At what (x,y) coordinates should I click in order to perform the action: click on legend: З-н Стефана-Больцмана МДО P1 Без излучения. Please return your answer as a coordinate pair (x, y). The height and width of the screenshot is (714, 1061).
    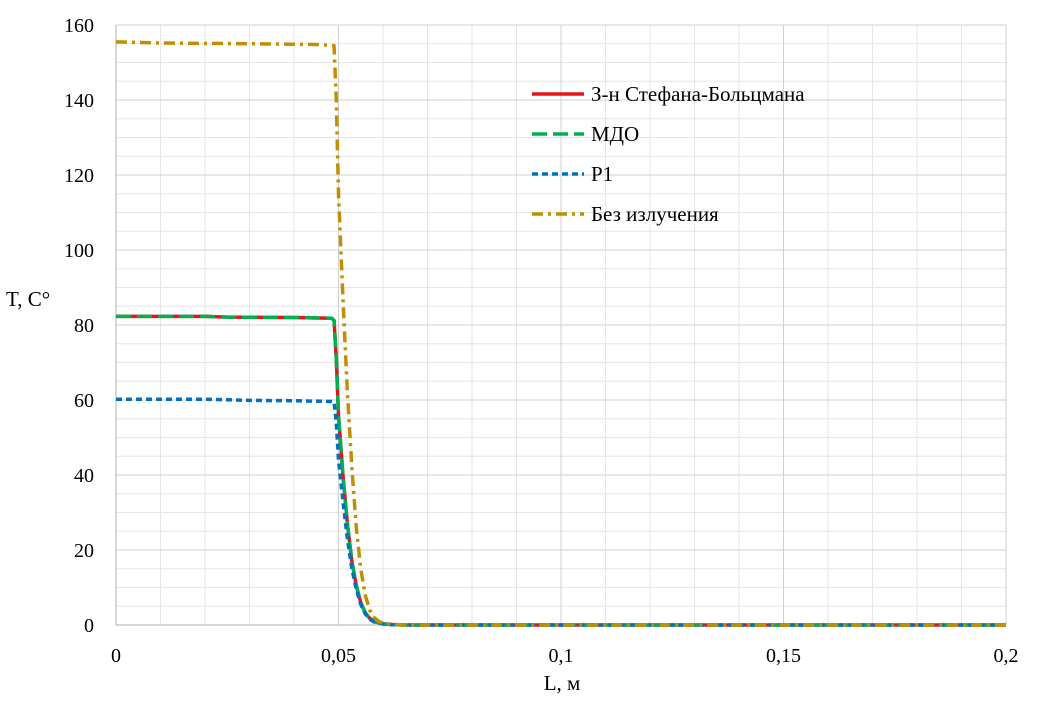
    Looking at the image, I should click on (668, 154).